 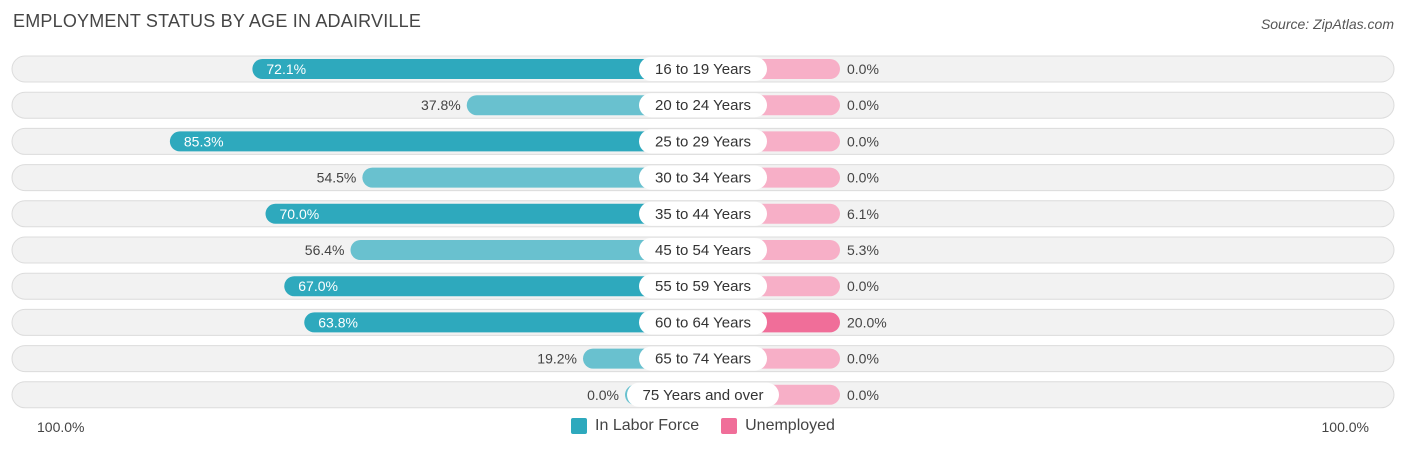 I want to click on category-pill-20-to-24-years, so click(x=703, y=105).